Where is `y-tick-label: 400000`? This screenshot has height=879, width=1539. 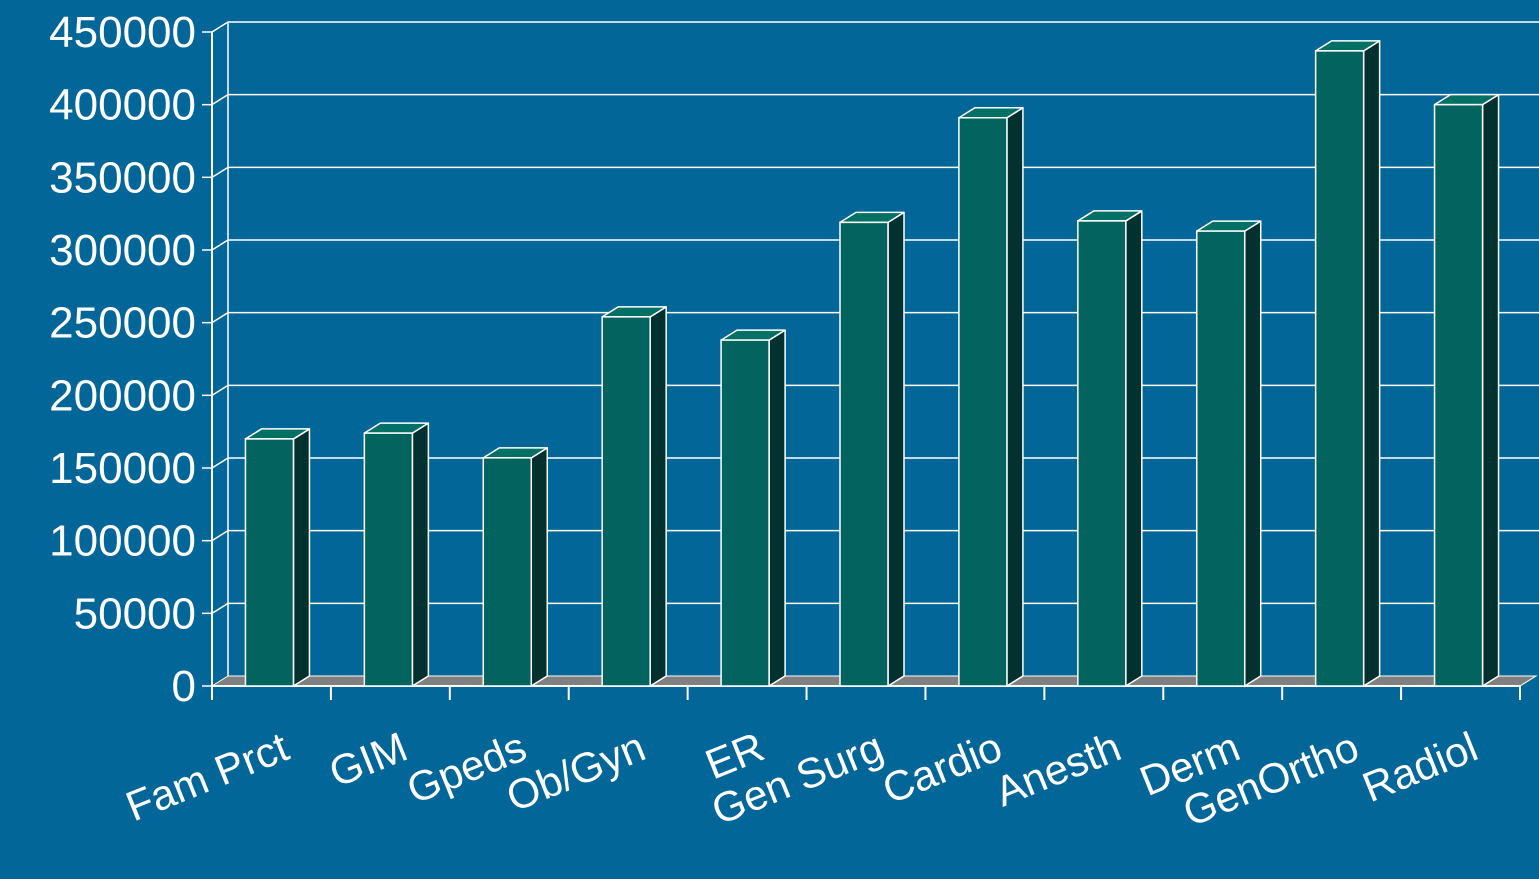
y-tick-label: 400000 is located at coordinates (122, 105).